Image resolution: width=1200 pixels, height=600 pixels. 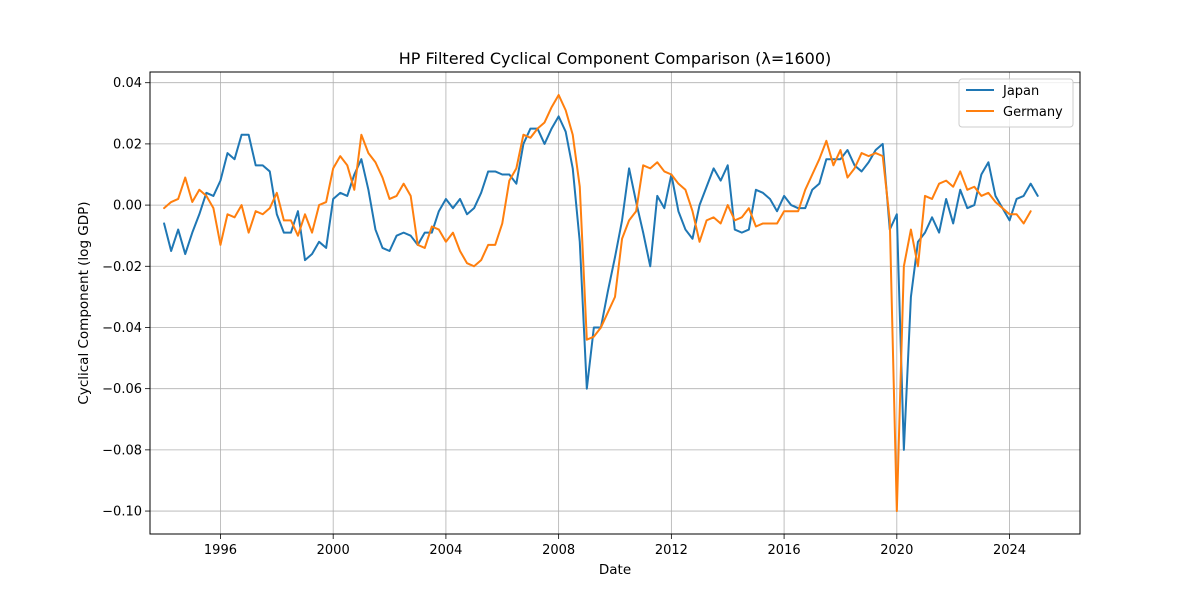 What do you see at coordinates (333, 550) in the screenshot?
I see `x-tick-label: 2000` at bounding box center [333, 550].